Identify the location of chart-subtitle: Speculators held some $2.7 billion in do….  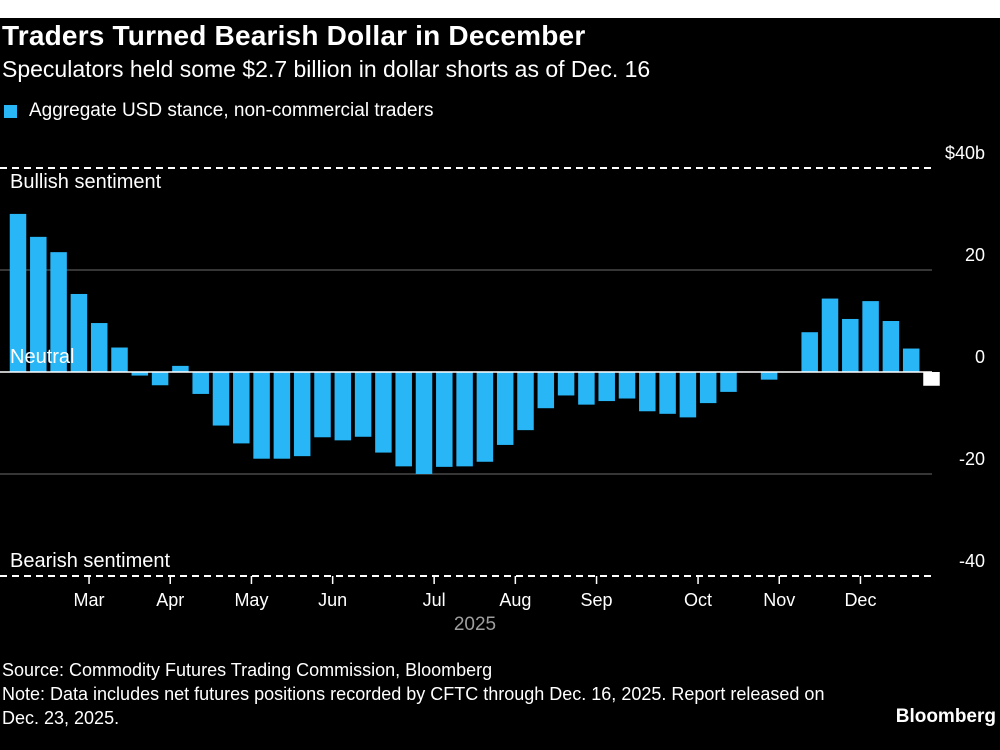
(326, 69).